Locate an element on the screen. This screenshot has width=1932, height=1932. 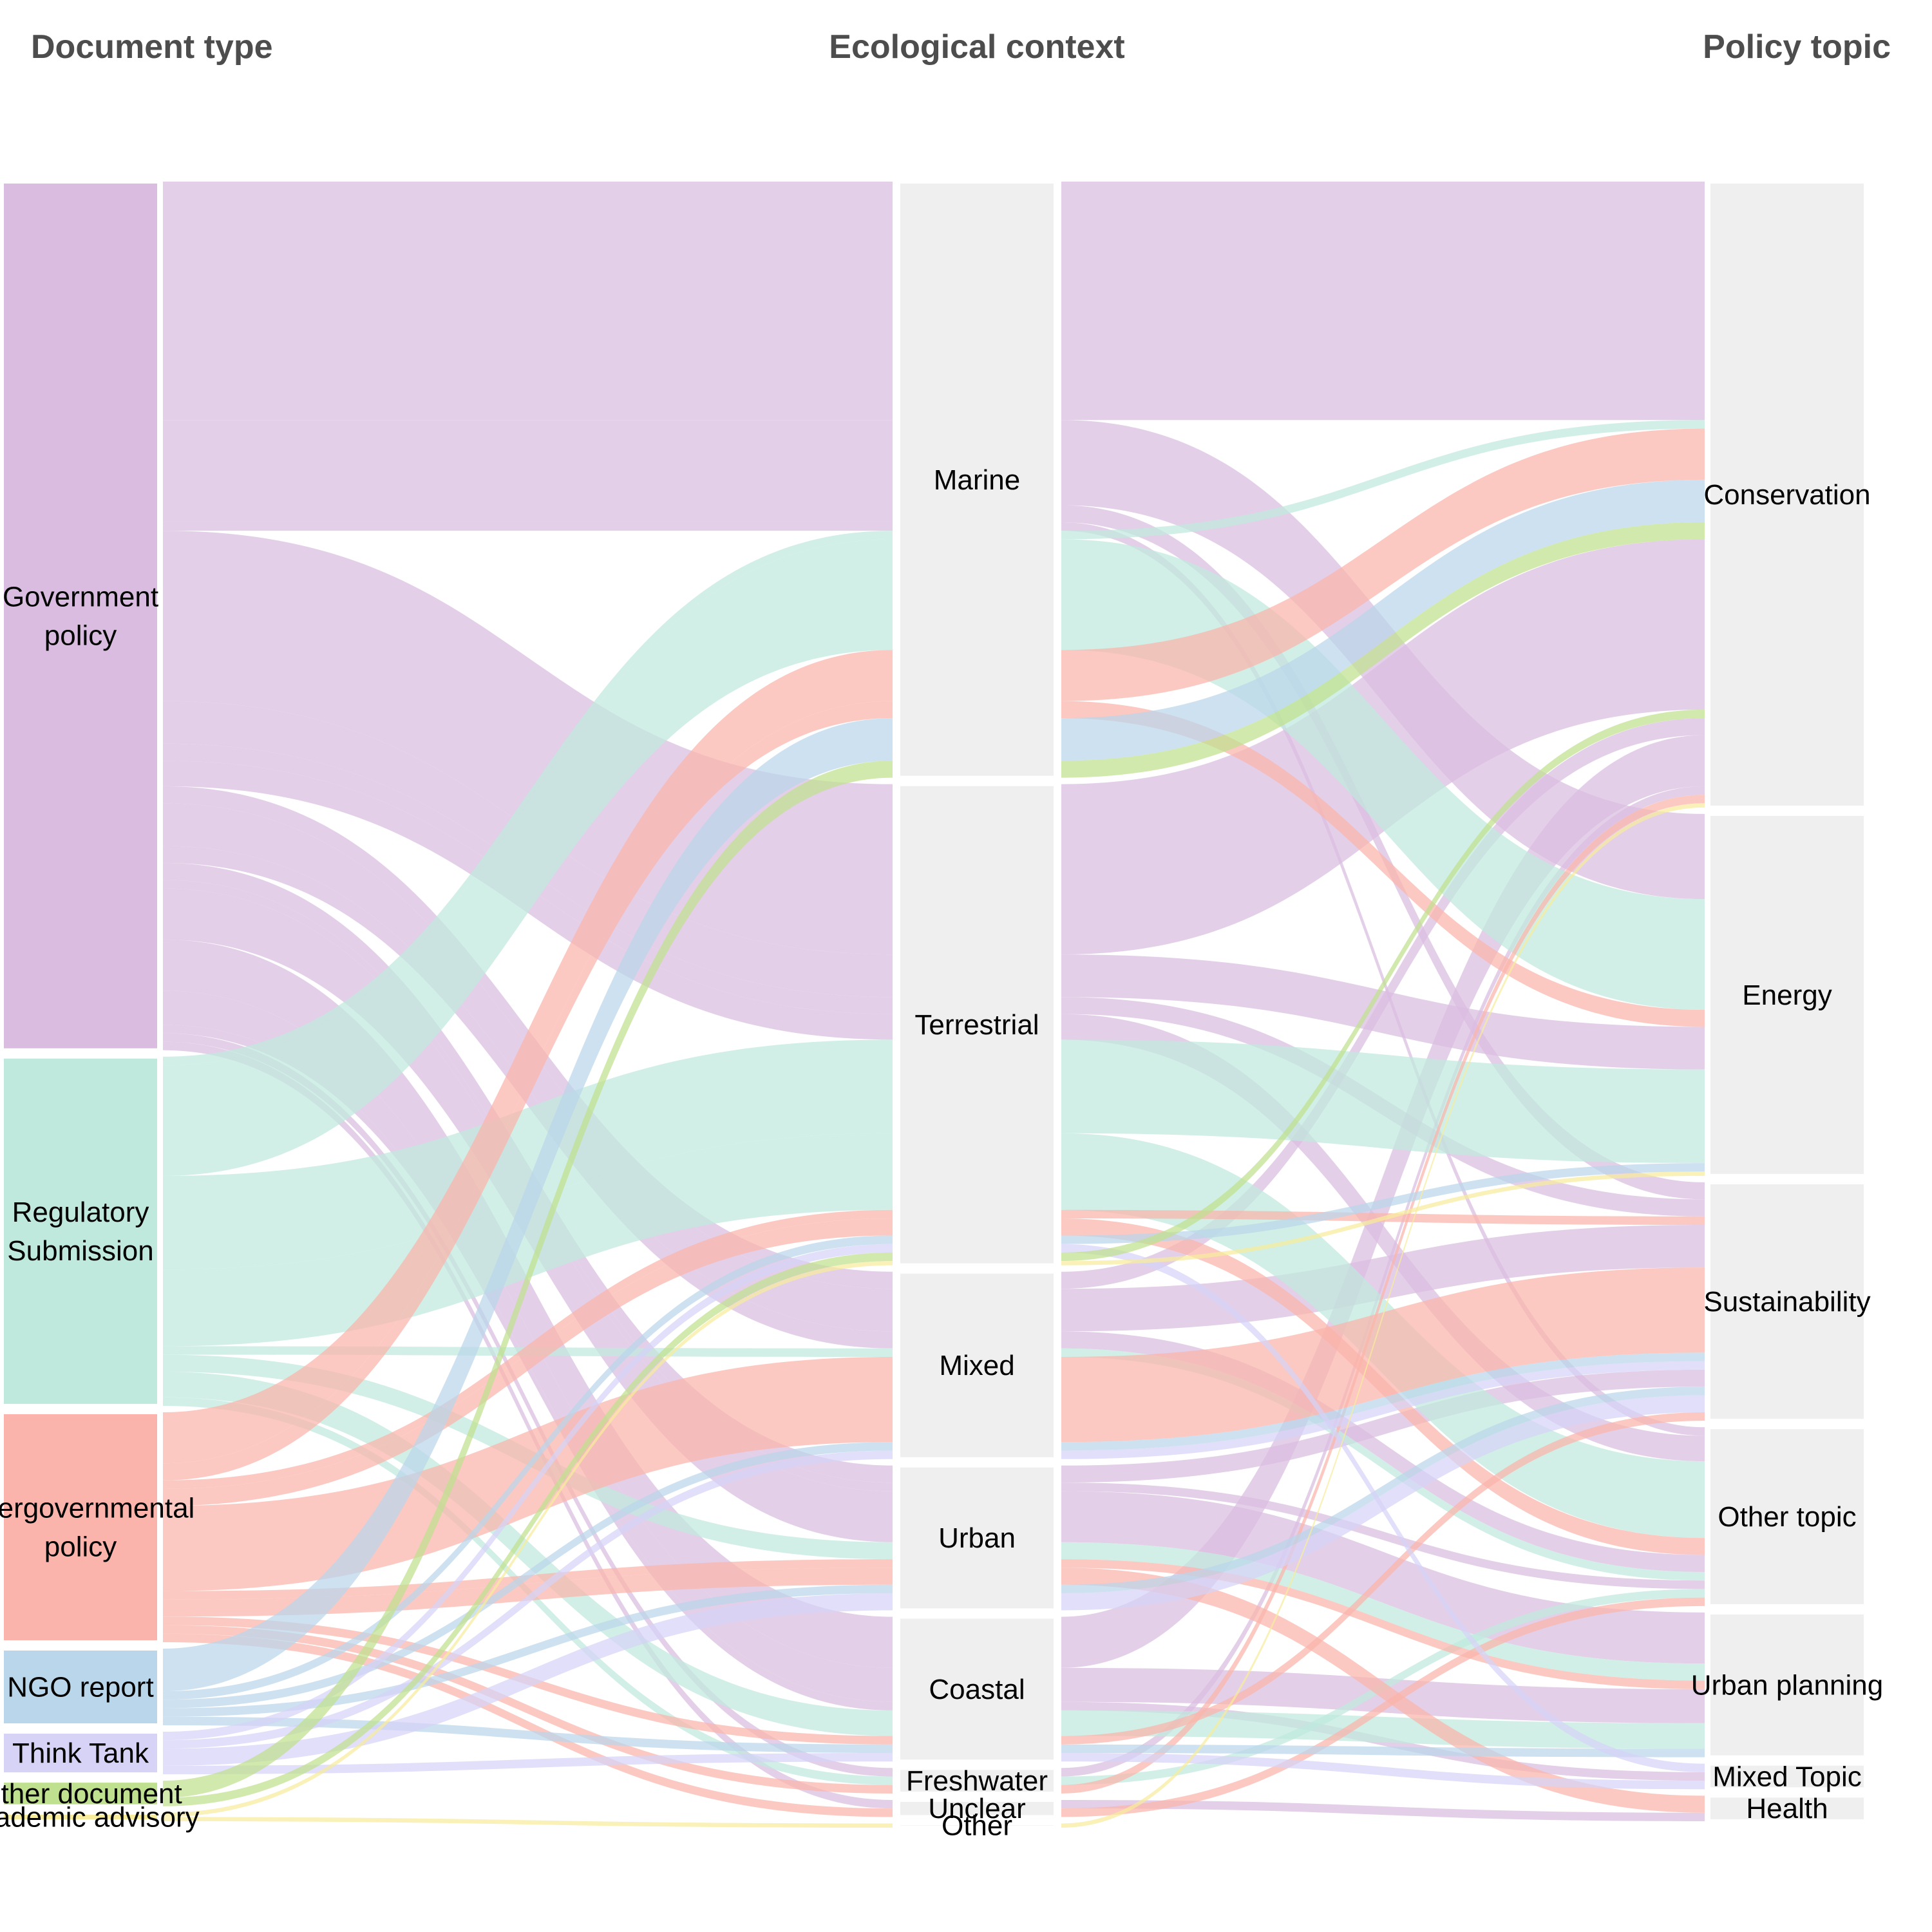
node-freshwater is located at coordinates (976, 1781).